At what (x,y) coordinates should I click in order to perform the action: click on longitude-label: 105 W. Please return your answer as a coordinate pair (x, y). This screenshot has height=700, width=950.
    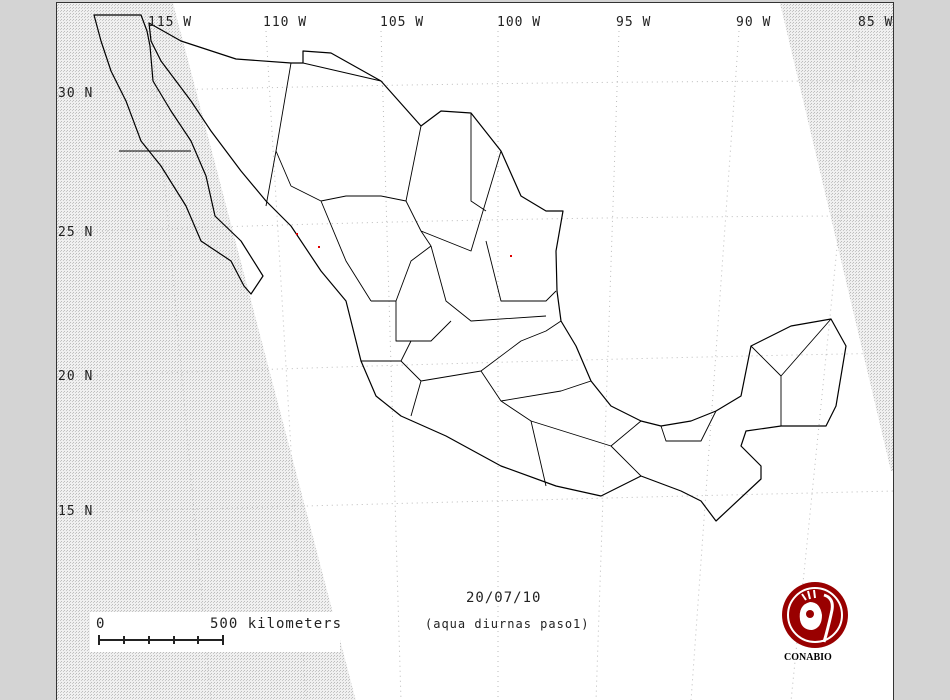
    Looking at the image, I should click on (402, 22).